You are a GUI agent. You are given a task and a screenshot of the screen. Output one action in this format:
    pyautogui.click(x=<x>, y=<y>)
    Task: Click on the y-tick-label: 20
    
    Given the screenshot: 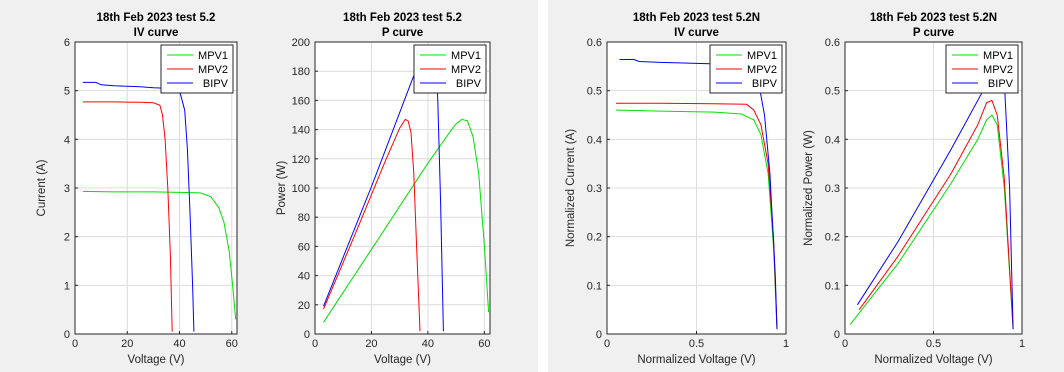 What is the action you would take?
    pyautogui.click(x=304, y=306)
    